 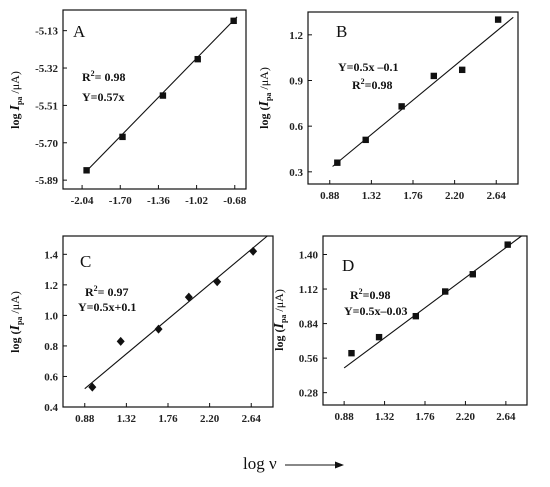 What do you see at coordinates (51, 316) in the screenshot?
I see `y-tick-label: 1.0` at bounding box center [51, 316].